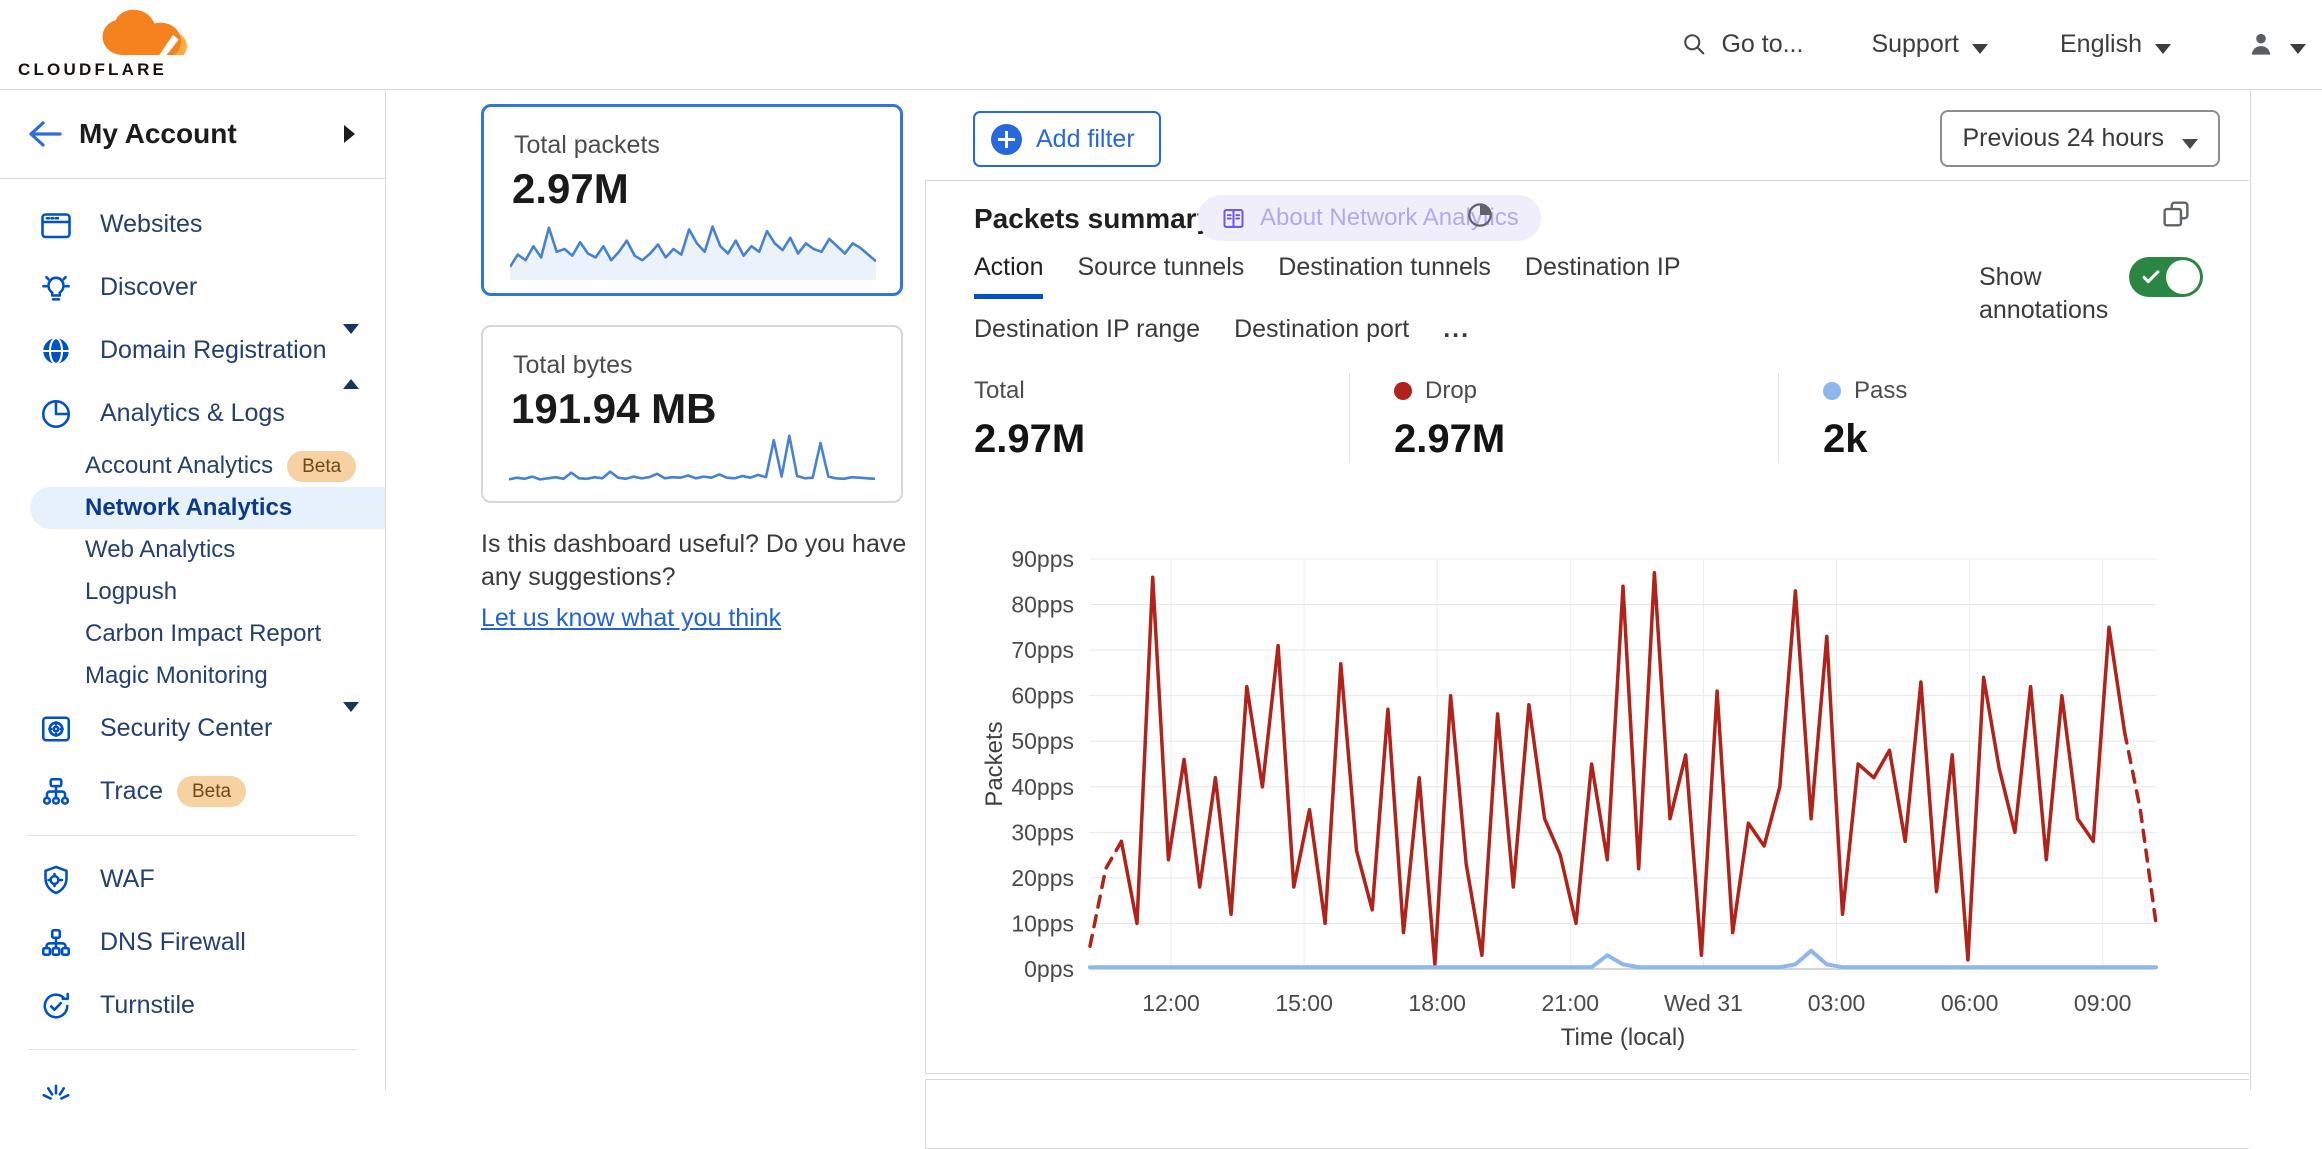  I want to click on show-annotations-toggle, so click(2166, 277).